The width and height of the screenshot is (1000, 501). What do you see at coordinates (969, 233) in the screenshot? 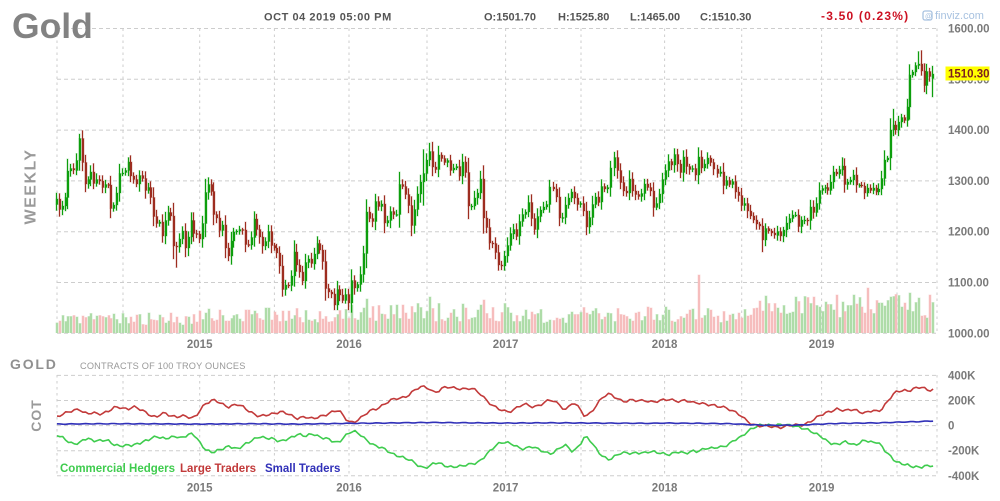
I see `svg-text: 1200.00` at bounding box center [969, 233].